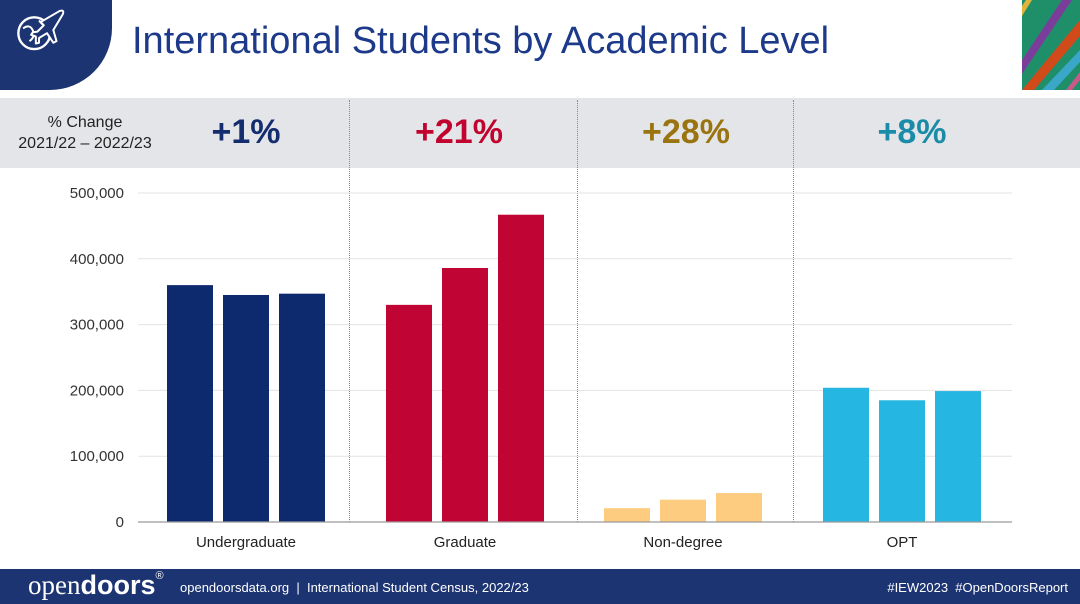 Image resolution: width=1080 pixels, height=604 pixels. I want to click on y-tick-label: 500,000, so click(97, 193).